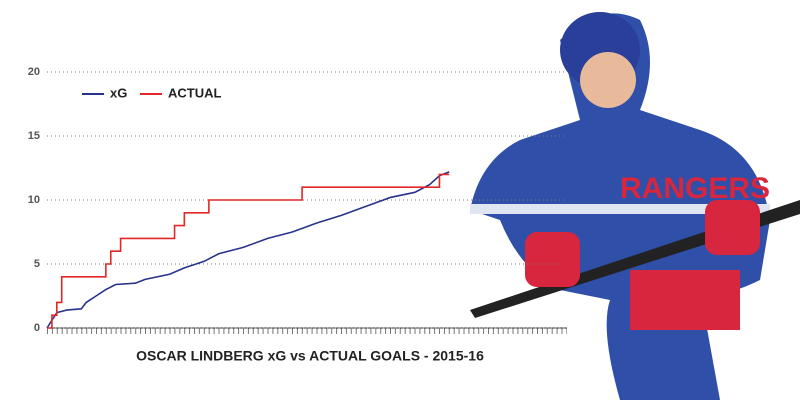  I want to click on jersey-text: RANGERS, so click(695, 188).